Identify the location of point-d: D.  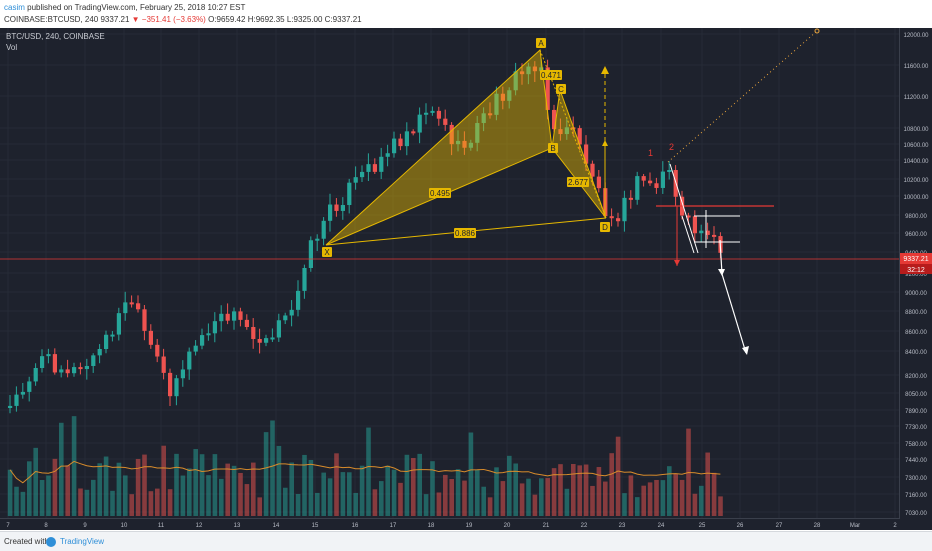
(605, 227).